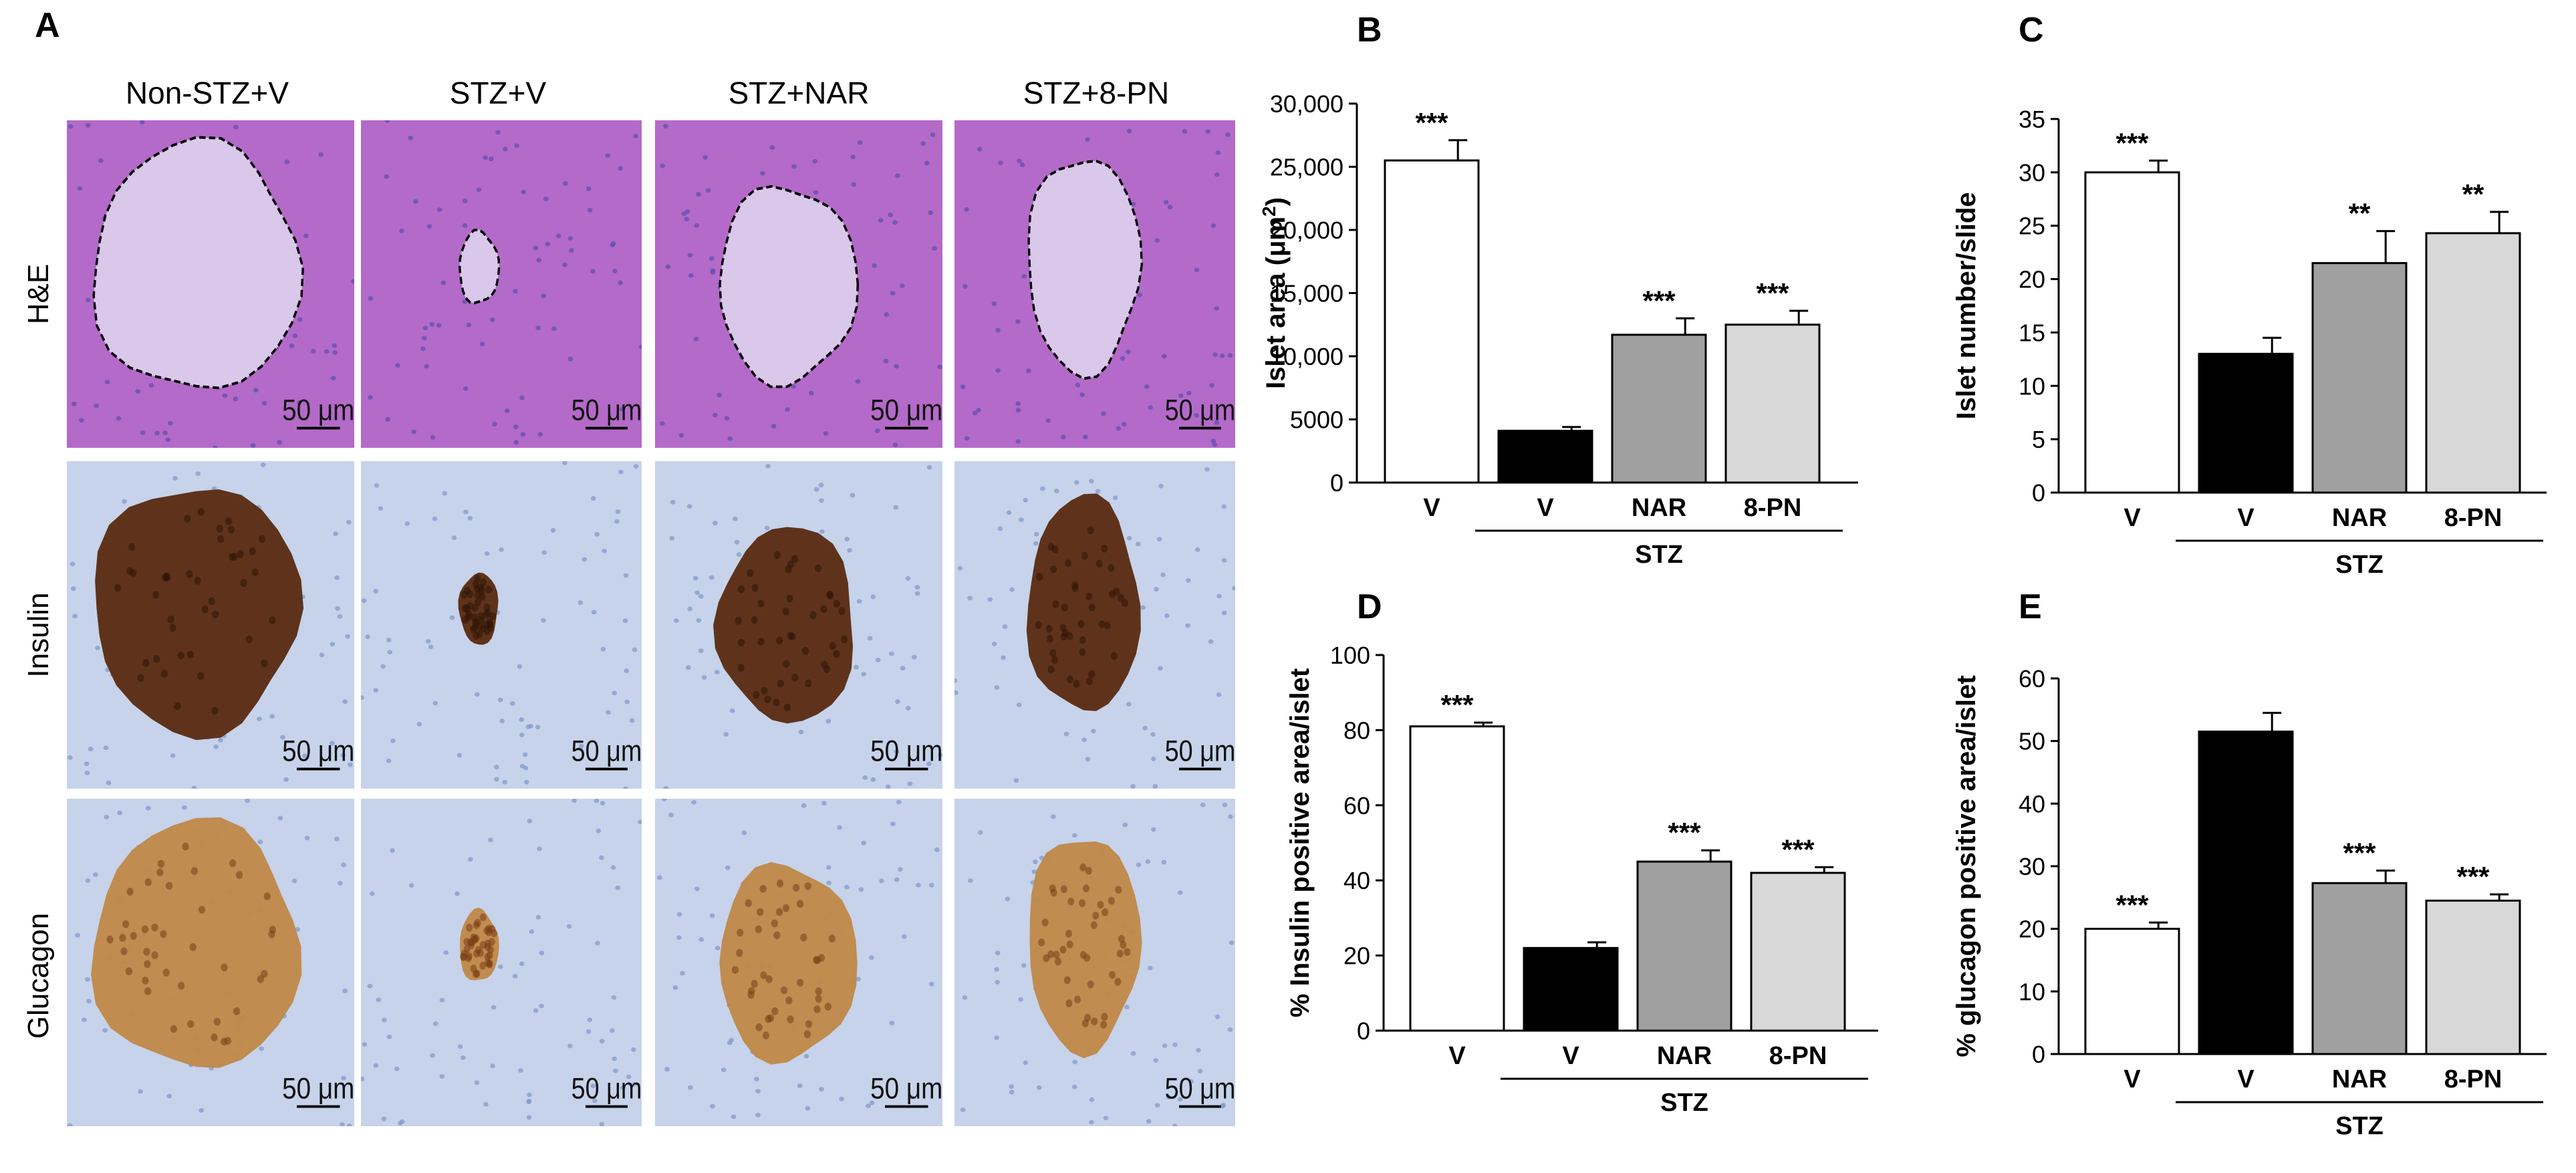  Describe the element at coordinates (1317, 420) in the screenshot. I see `y-tick-label: 5000` at that location.